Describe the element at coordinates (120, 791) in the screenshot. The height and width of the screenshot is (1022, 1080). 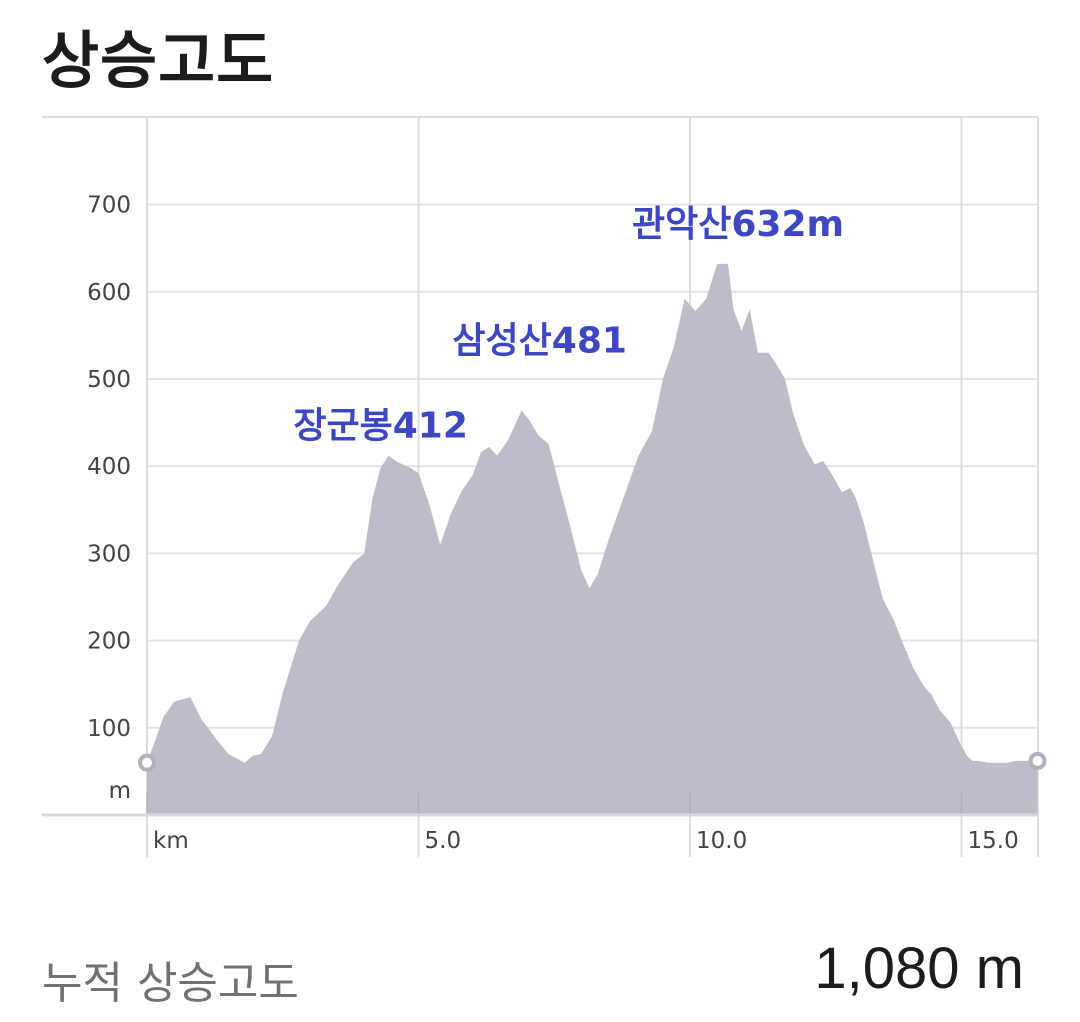
I see `y-tick-label: m` at that location.